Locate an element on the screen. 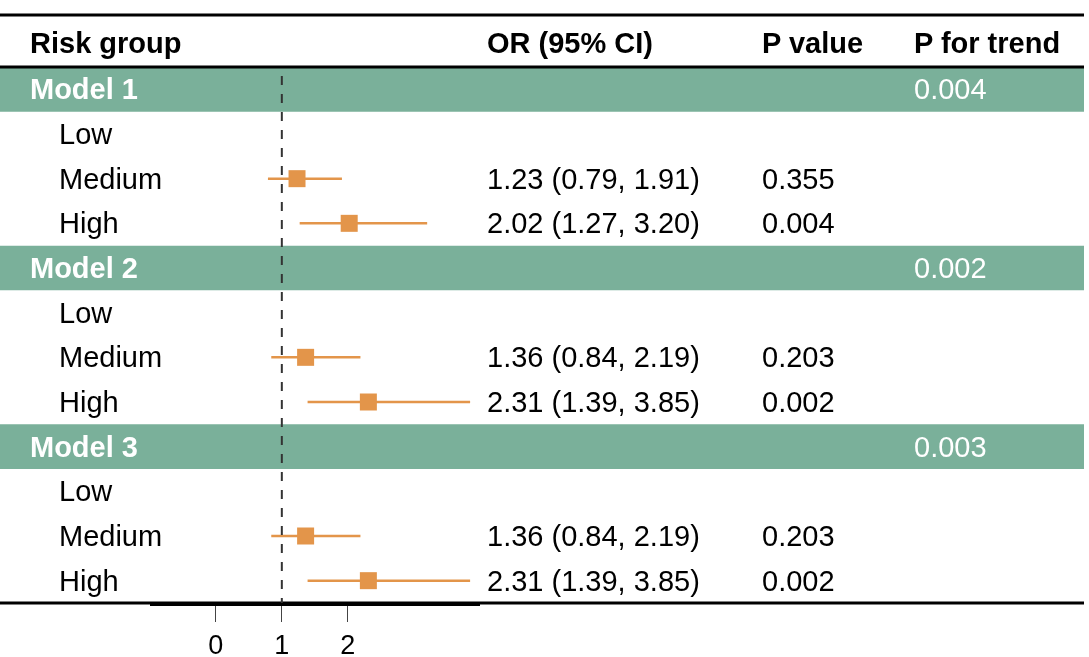  x-tick-label: 2 is located at coordinates (348, 643).